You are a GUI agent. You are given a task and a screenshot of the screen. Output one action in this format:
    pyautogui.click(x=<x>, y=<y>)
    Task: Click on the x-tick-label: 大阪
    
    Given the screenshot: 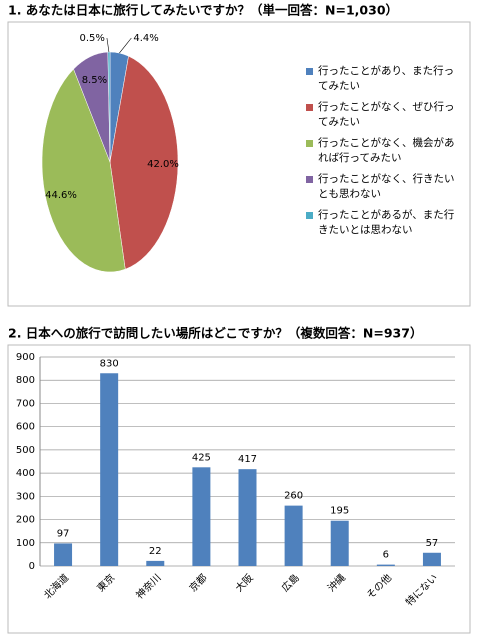 What is the action you would take?
    pyautogui.click(x=243, y=582)
    